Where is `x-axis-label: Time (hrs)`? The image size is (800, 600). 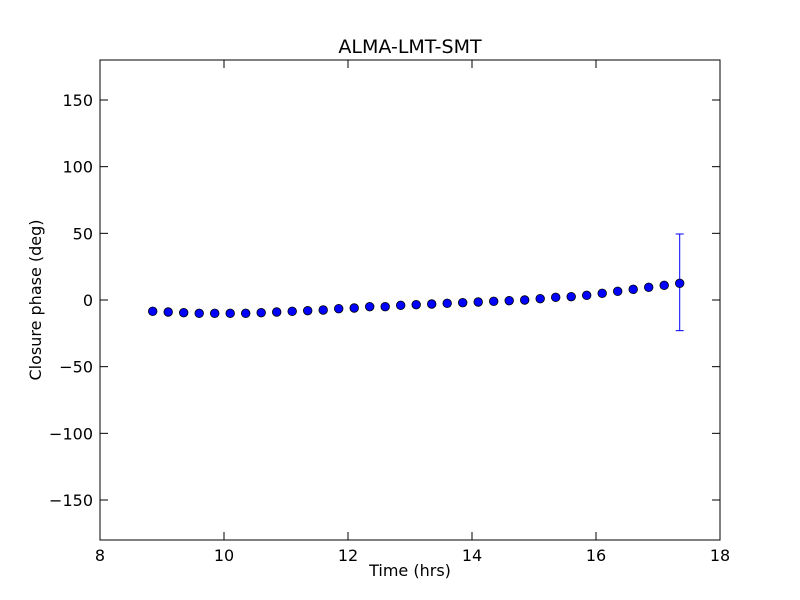 x-axis-label: Time (hrs) is located at coordinates (409, 570).